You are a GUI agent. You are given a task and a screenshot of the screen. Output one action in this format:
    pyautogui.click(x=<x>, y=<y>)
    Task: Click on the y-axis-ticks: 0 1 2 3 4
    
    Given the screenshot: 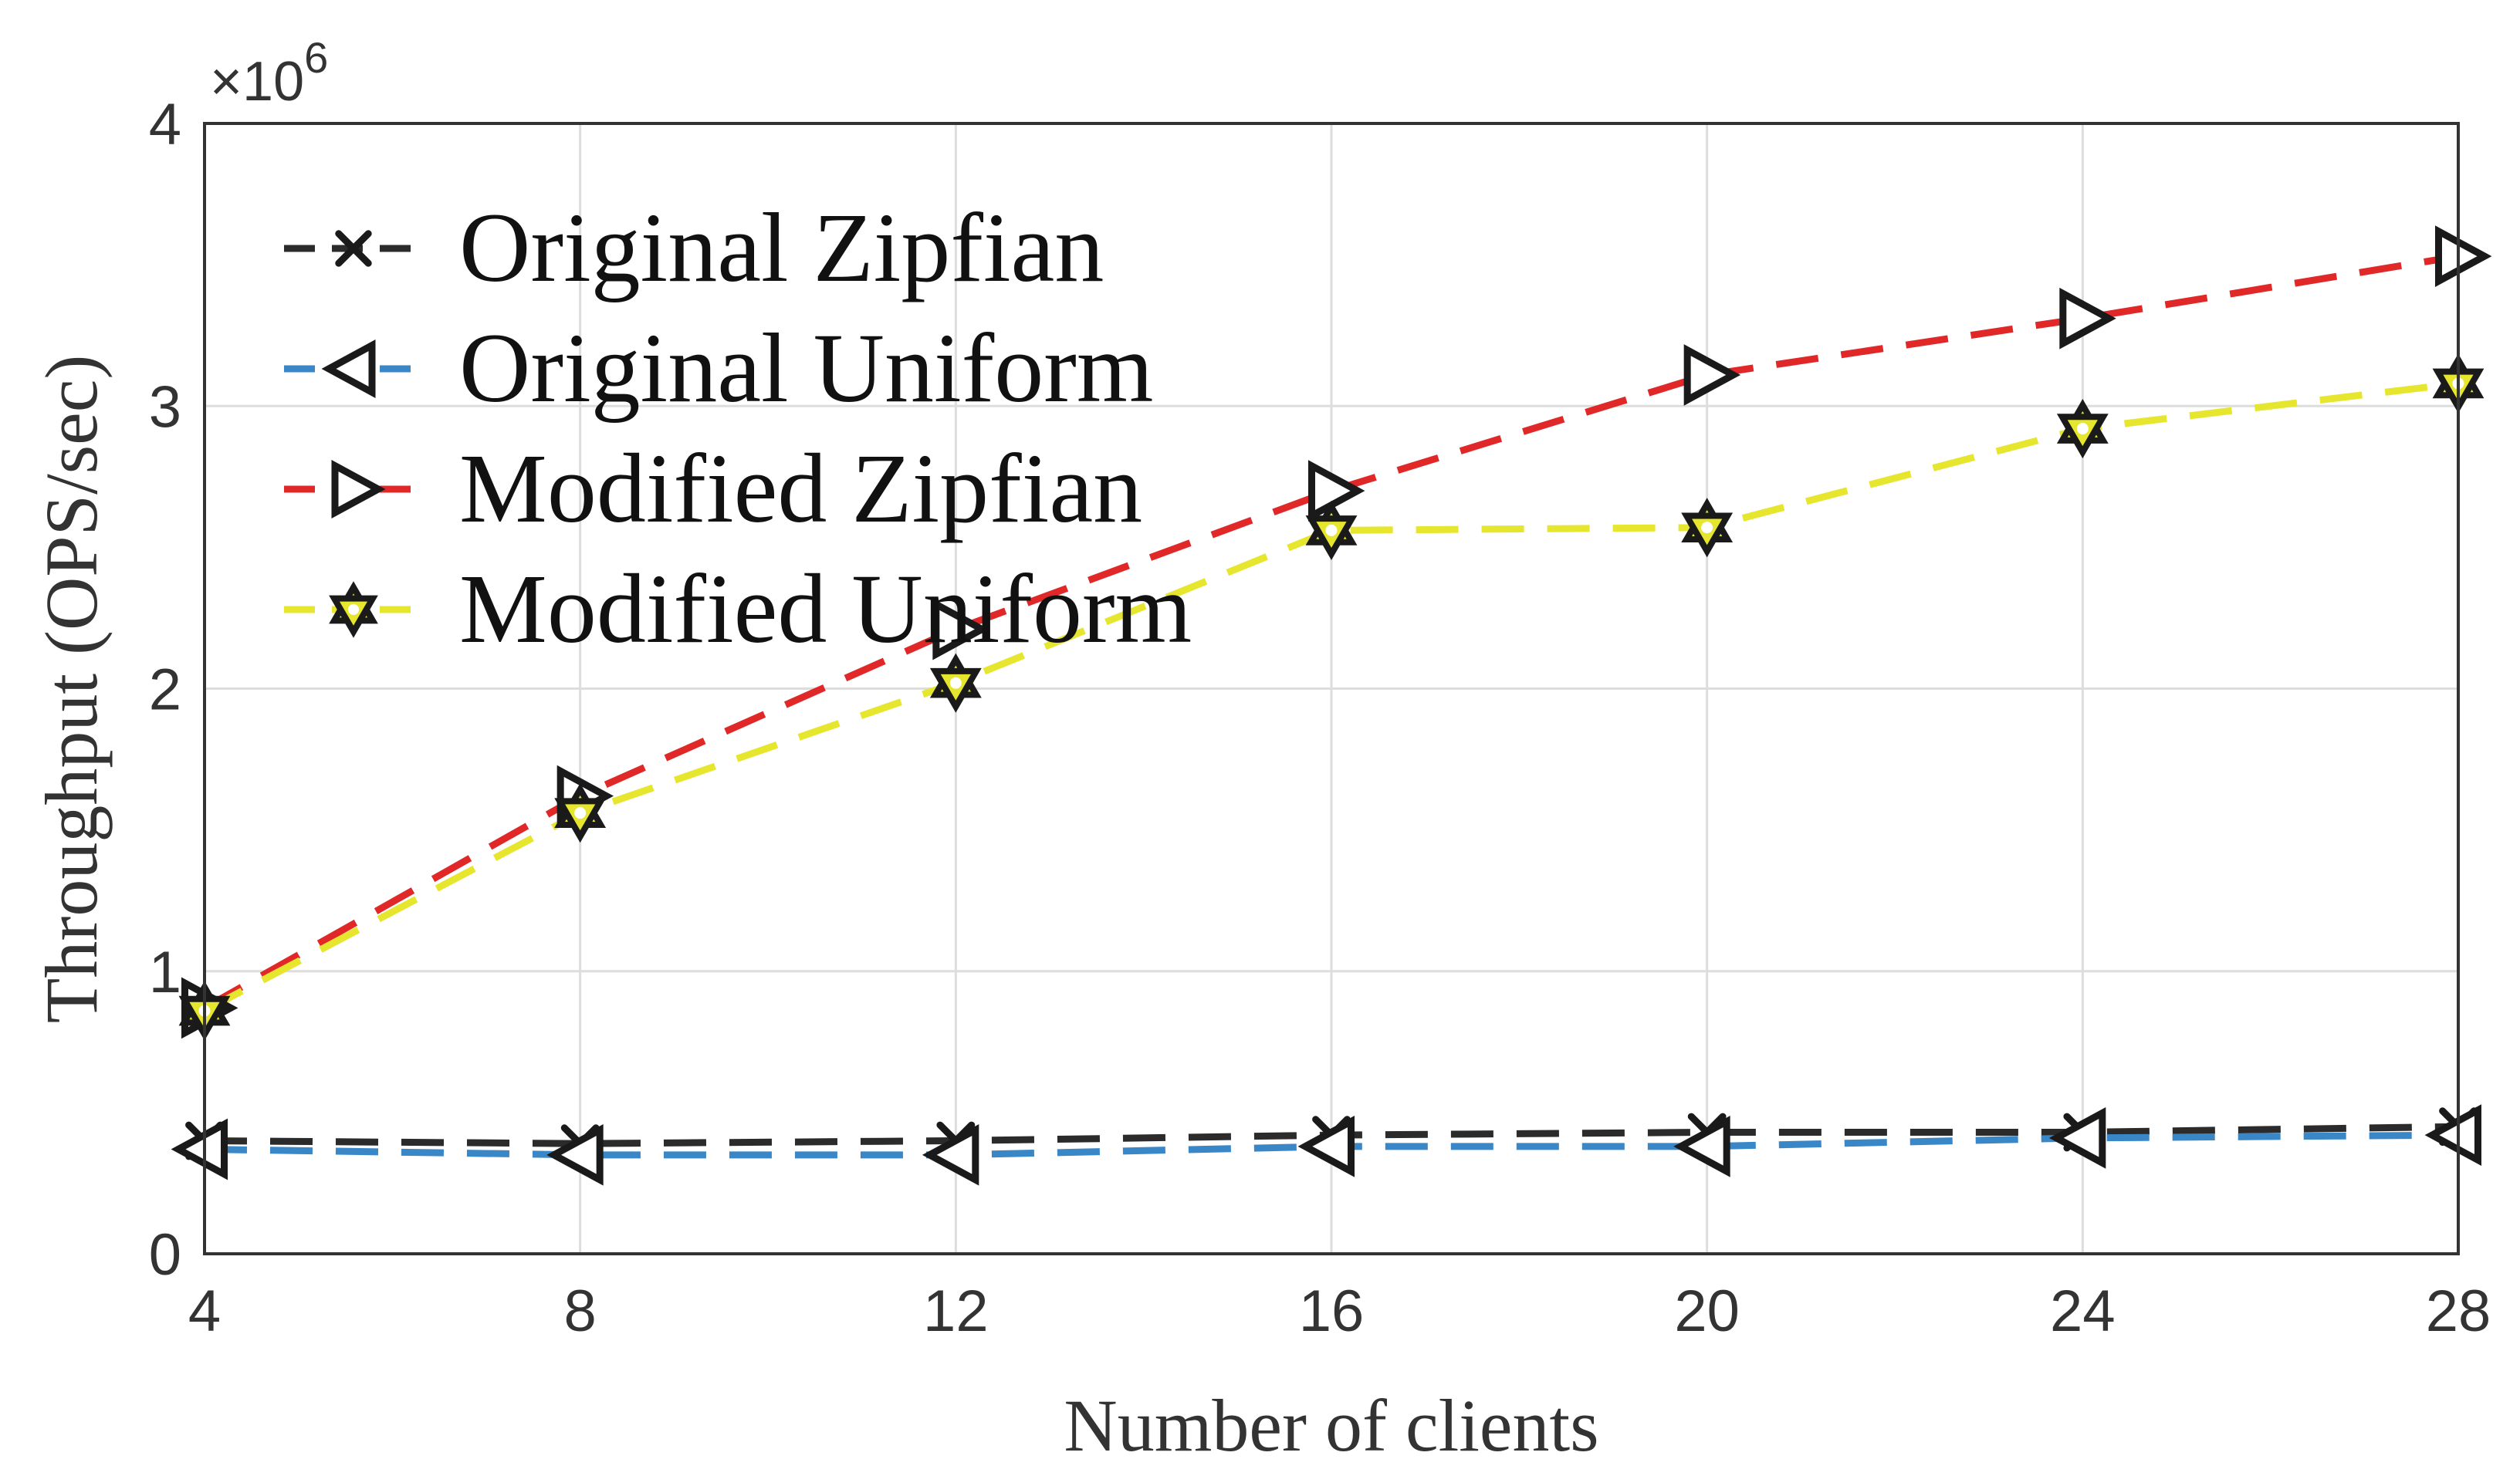 What is the action you would take?
    pyautogui.click(x=165, y=690)
    